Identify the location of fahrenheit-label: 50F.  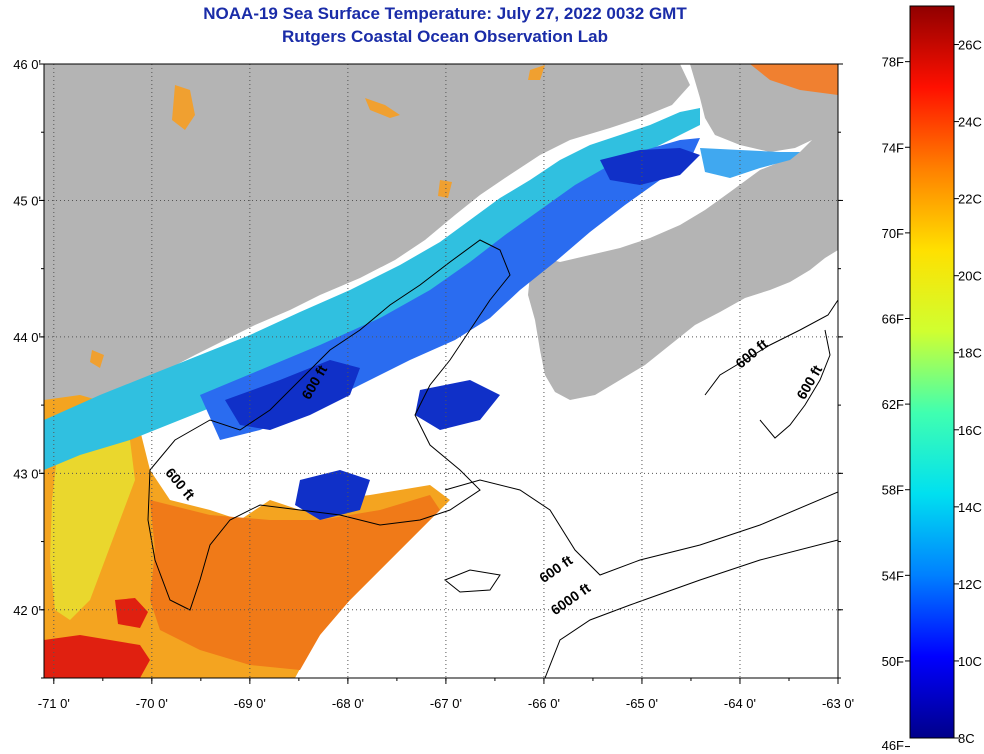
(893, 661).